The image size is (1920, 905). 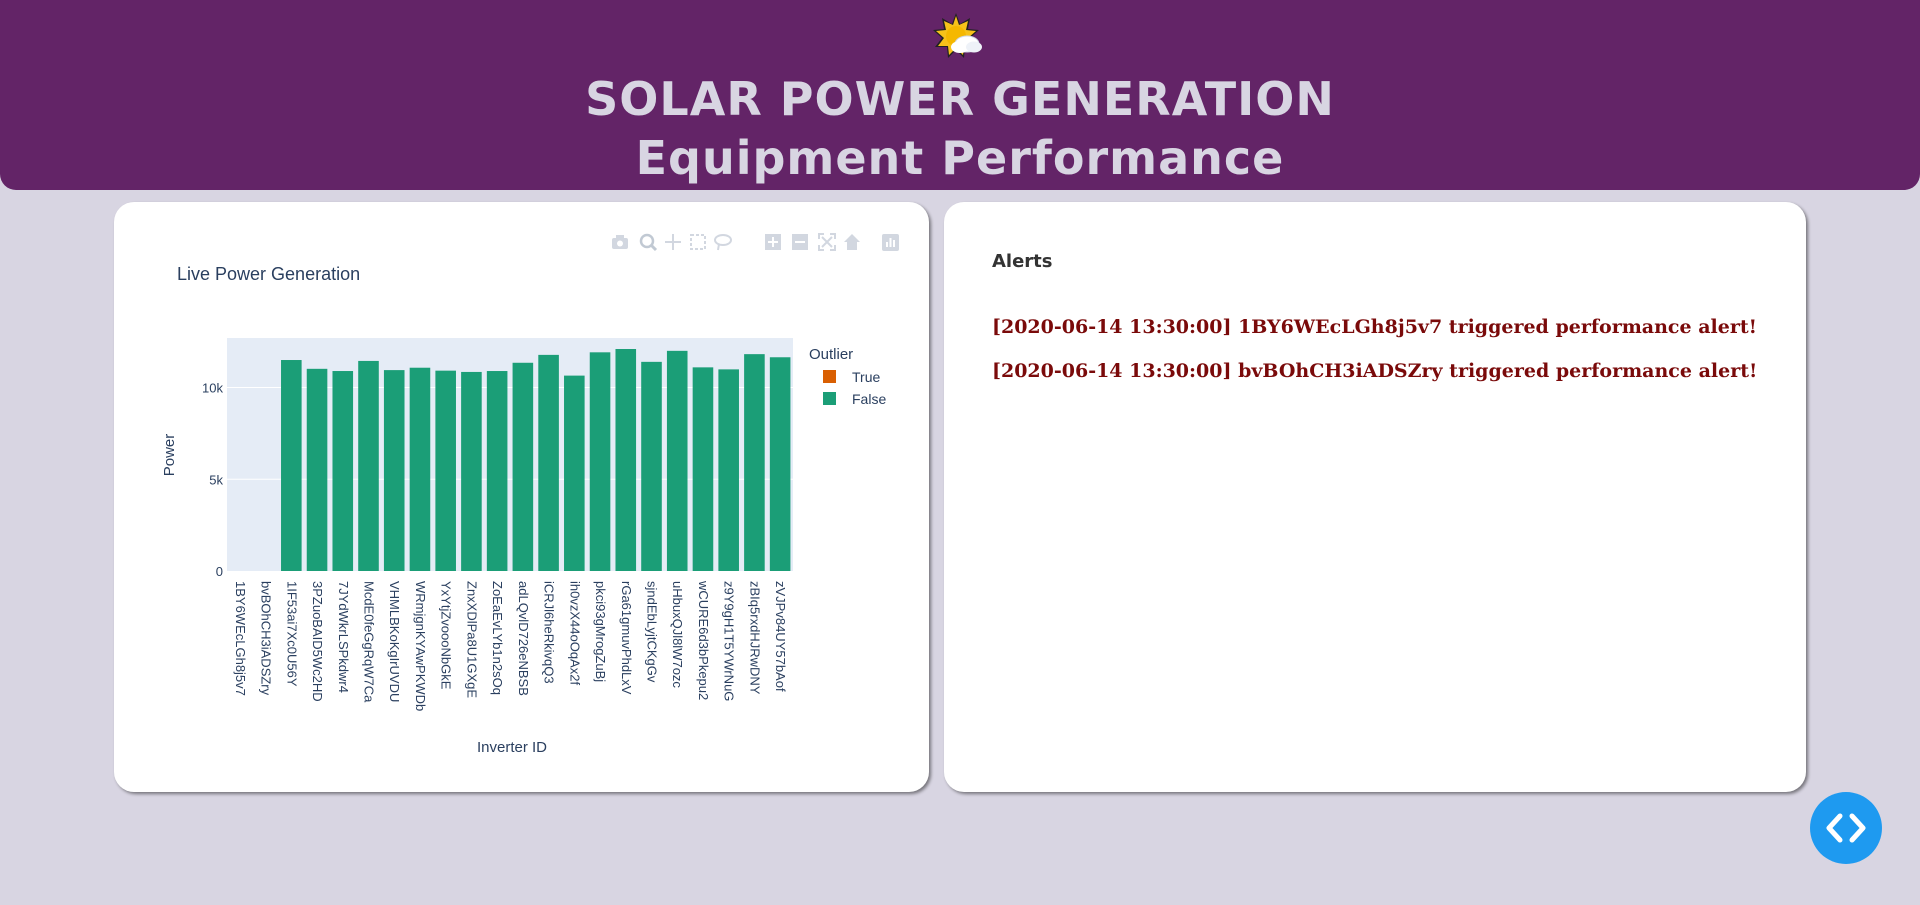 What do you see at coordinates (728, 470) in the screenshot?
I see `bar-false-z9Y9gH1T5YWrNuG` at bounding box center [728, 470].